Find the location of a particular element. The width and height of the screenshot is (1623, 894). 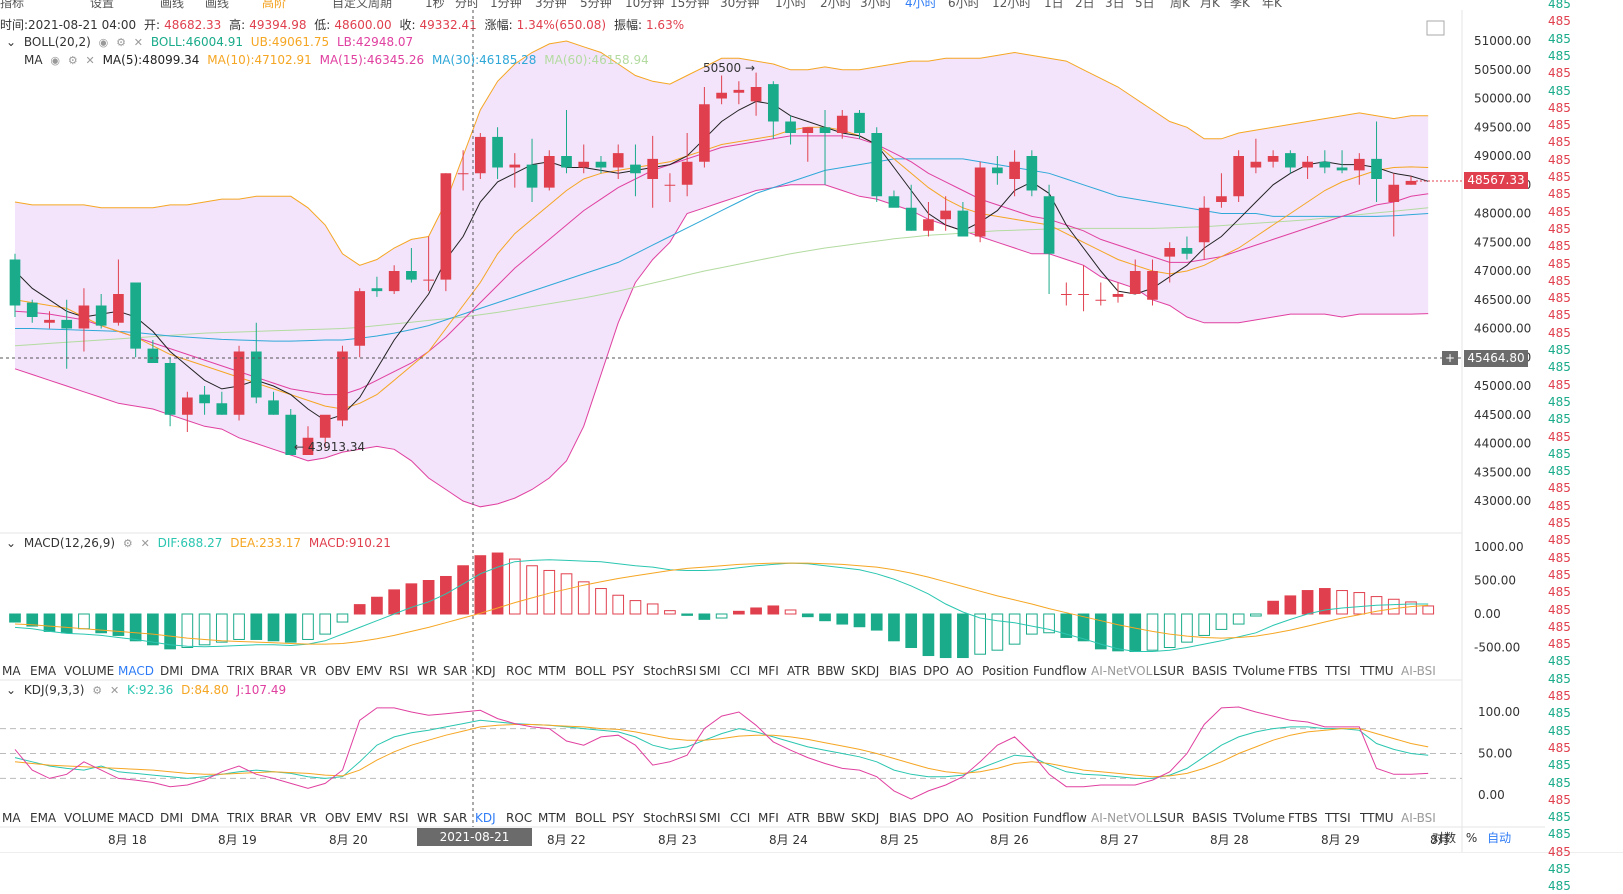

toolbar-item: 设置 is located at coordinates (102, 5).